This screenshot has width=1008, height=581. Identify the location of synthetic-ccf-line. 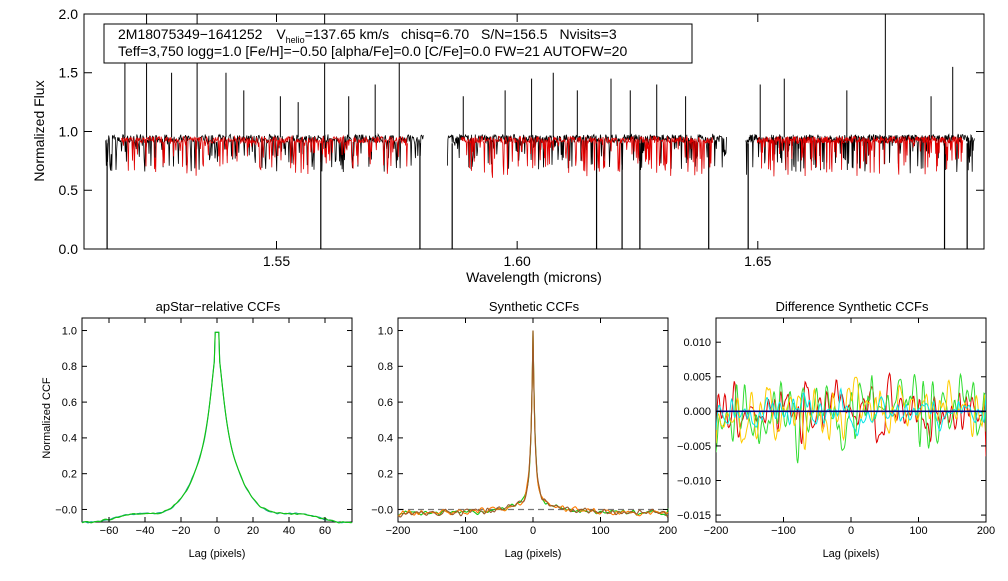
(533, 424).